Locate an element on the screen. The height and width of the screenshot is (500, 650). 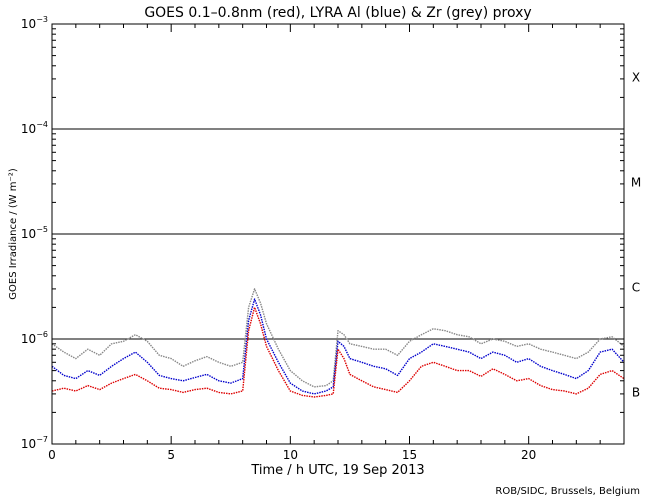
y-tick-label: 10⁻⁷ is located at coordinates (34, 443).